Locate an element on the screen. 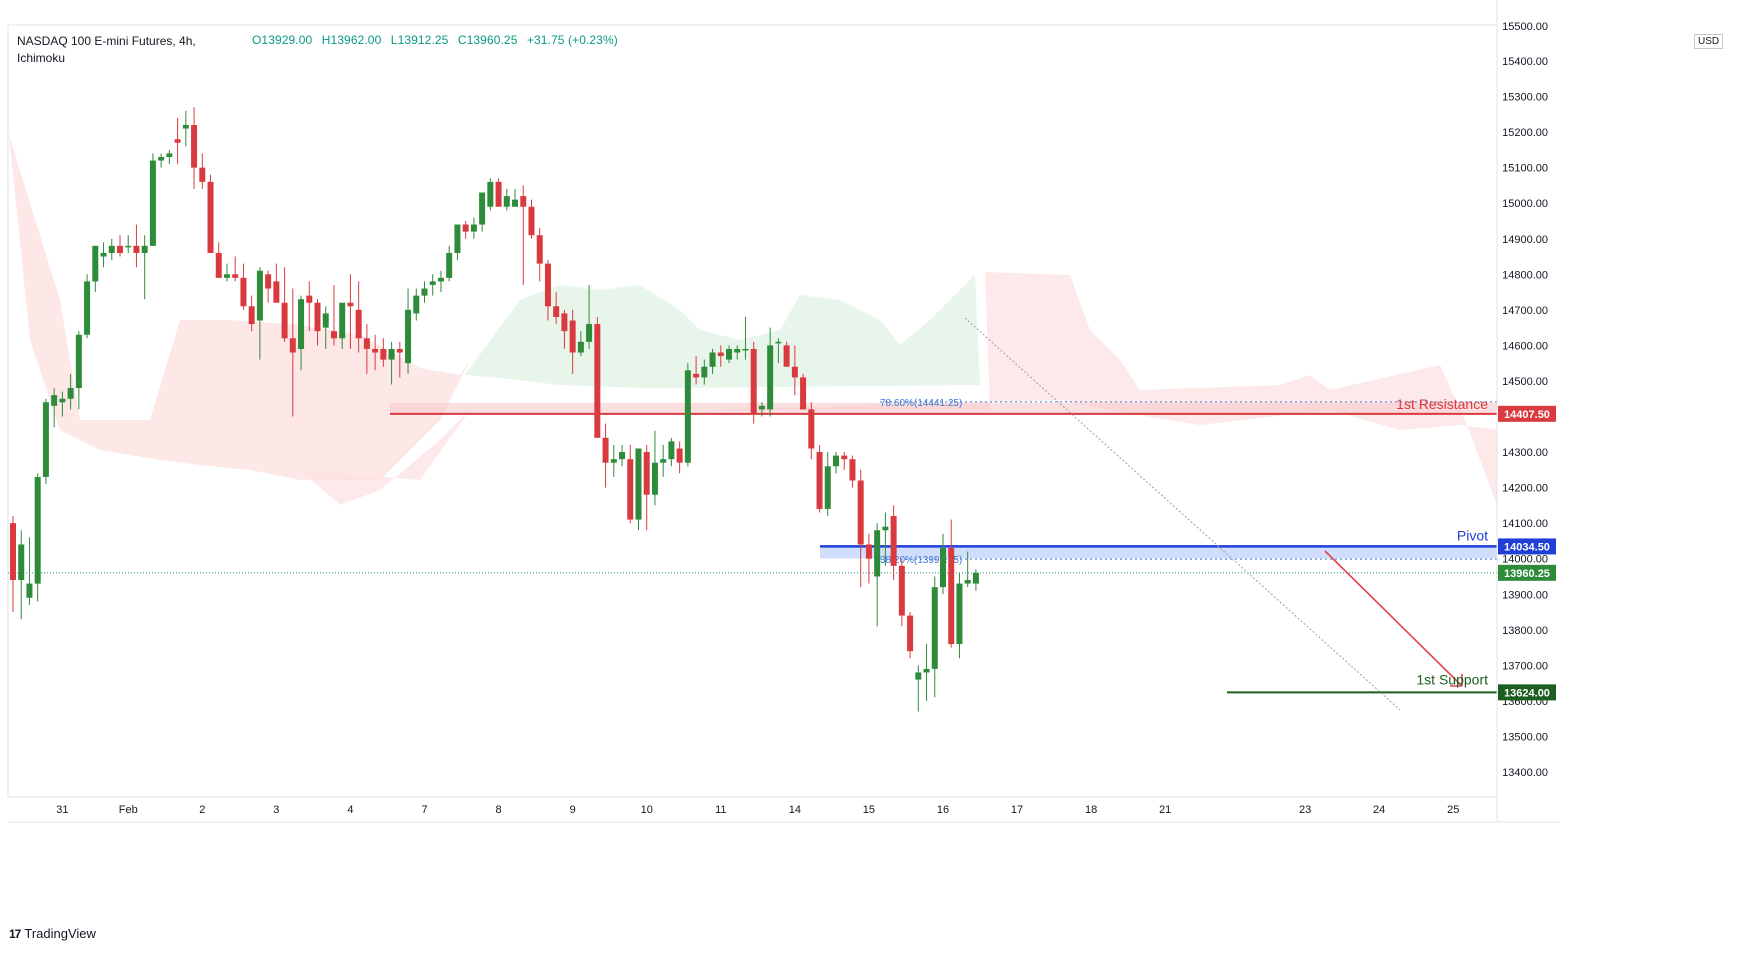 The width and height of the screenshot is (1752, 954). price-tick-label: 15200.00 is located at coordinates (1525, 133).